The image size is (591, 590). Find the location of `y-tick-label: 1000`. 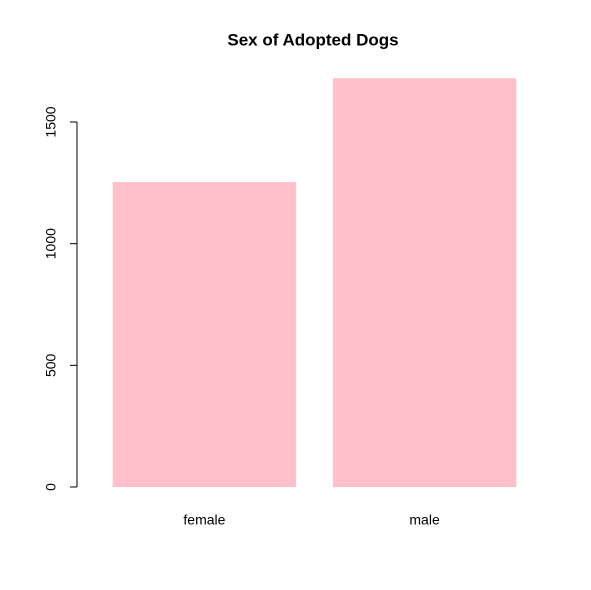

y-tick-label: 1000 is located at coordinates (51, 243).